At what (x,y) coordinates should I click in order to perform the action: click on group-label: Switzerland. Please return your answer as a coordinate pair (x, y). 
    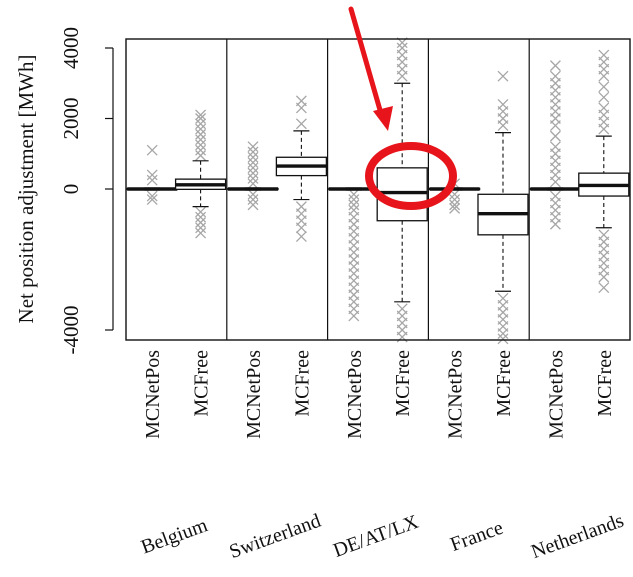
    Looking at the image, I should click on (275, 536).